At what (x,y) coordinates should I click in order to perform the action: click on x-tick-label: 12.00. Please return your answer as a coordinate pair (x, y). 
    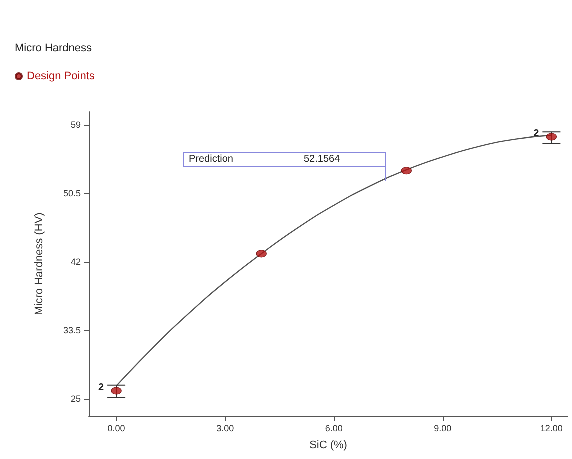
    Looking at the image, I should click on (551, 429).